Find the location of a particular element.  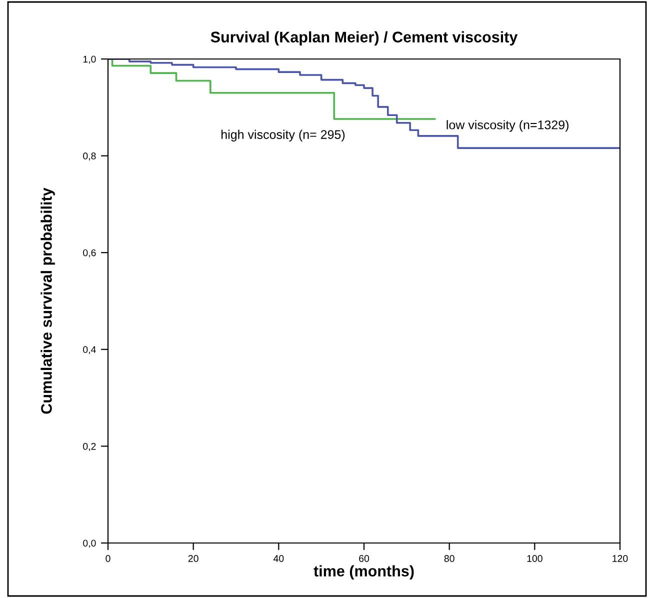

x-tick-label: 20 is located at coordinates (193, 558).